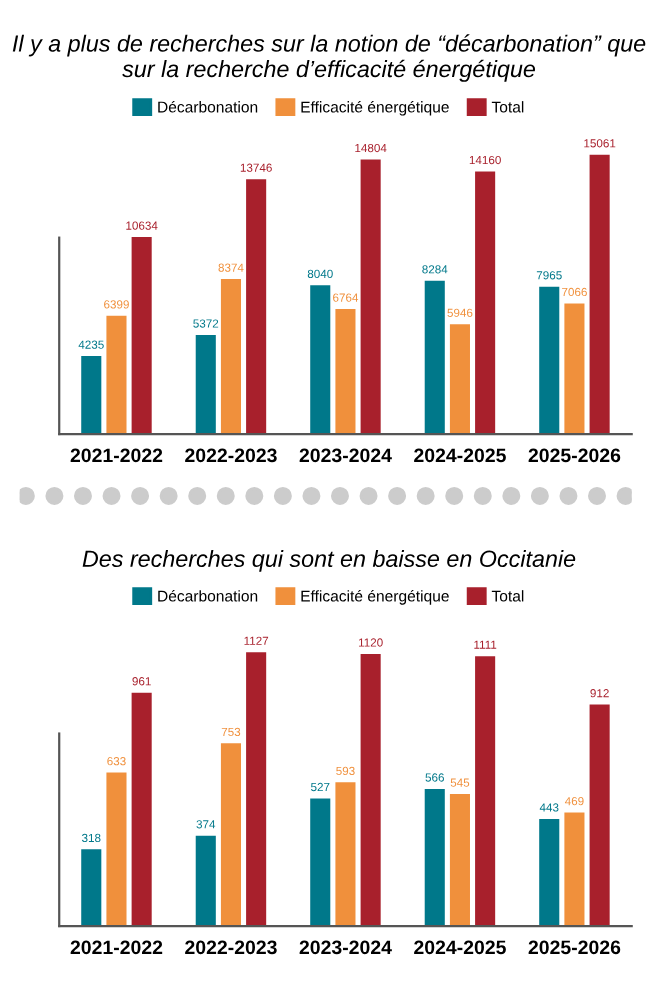 This screenshot has height=982, width=658. Describe the element at coordinates (329, 560) in the screenshot. I see `chart-title: Des recherches qui sont en baisse en Occitanie` at that location.